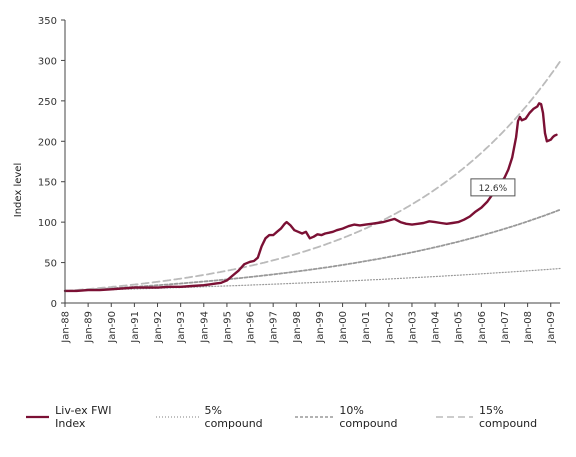  What do you see at coordinates (47, 21) in the screenshot?
I see `y-tick-label: 350` at bounding box center [47, 21].